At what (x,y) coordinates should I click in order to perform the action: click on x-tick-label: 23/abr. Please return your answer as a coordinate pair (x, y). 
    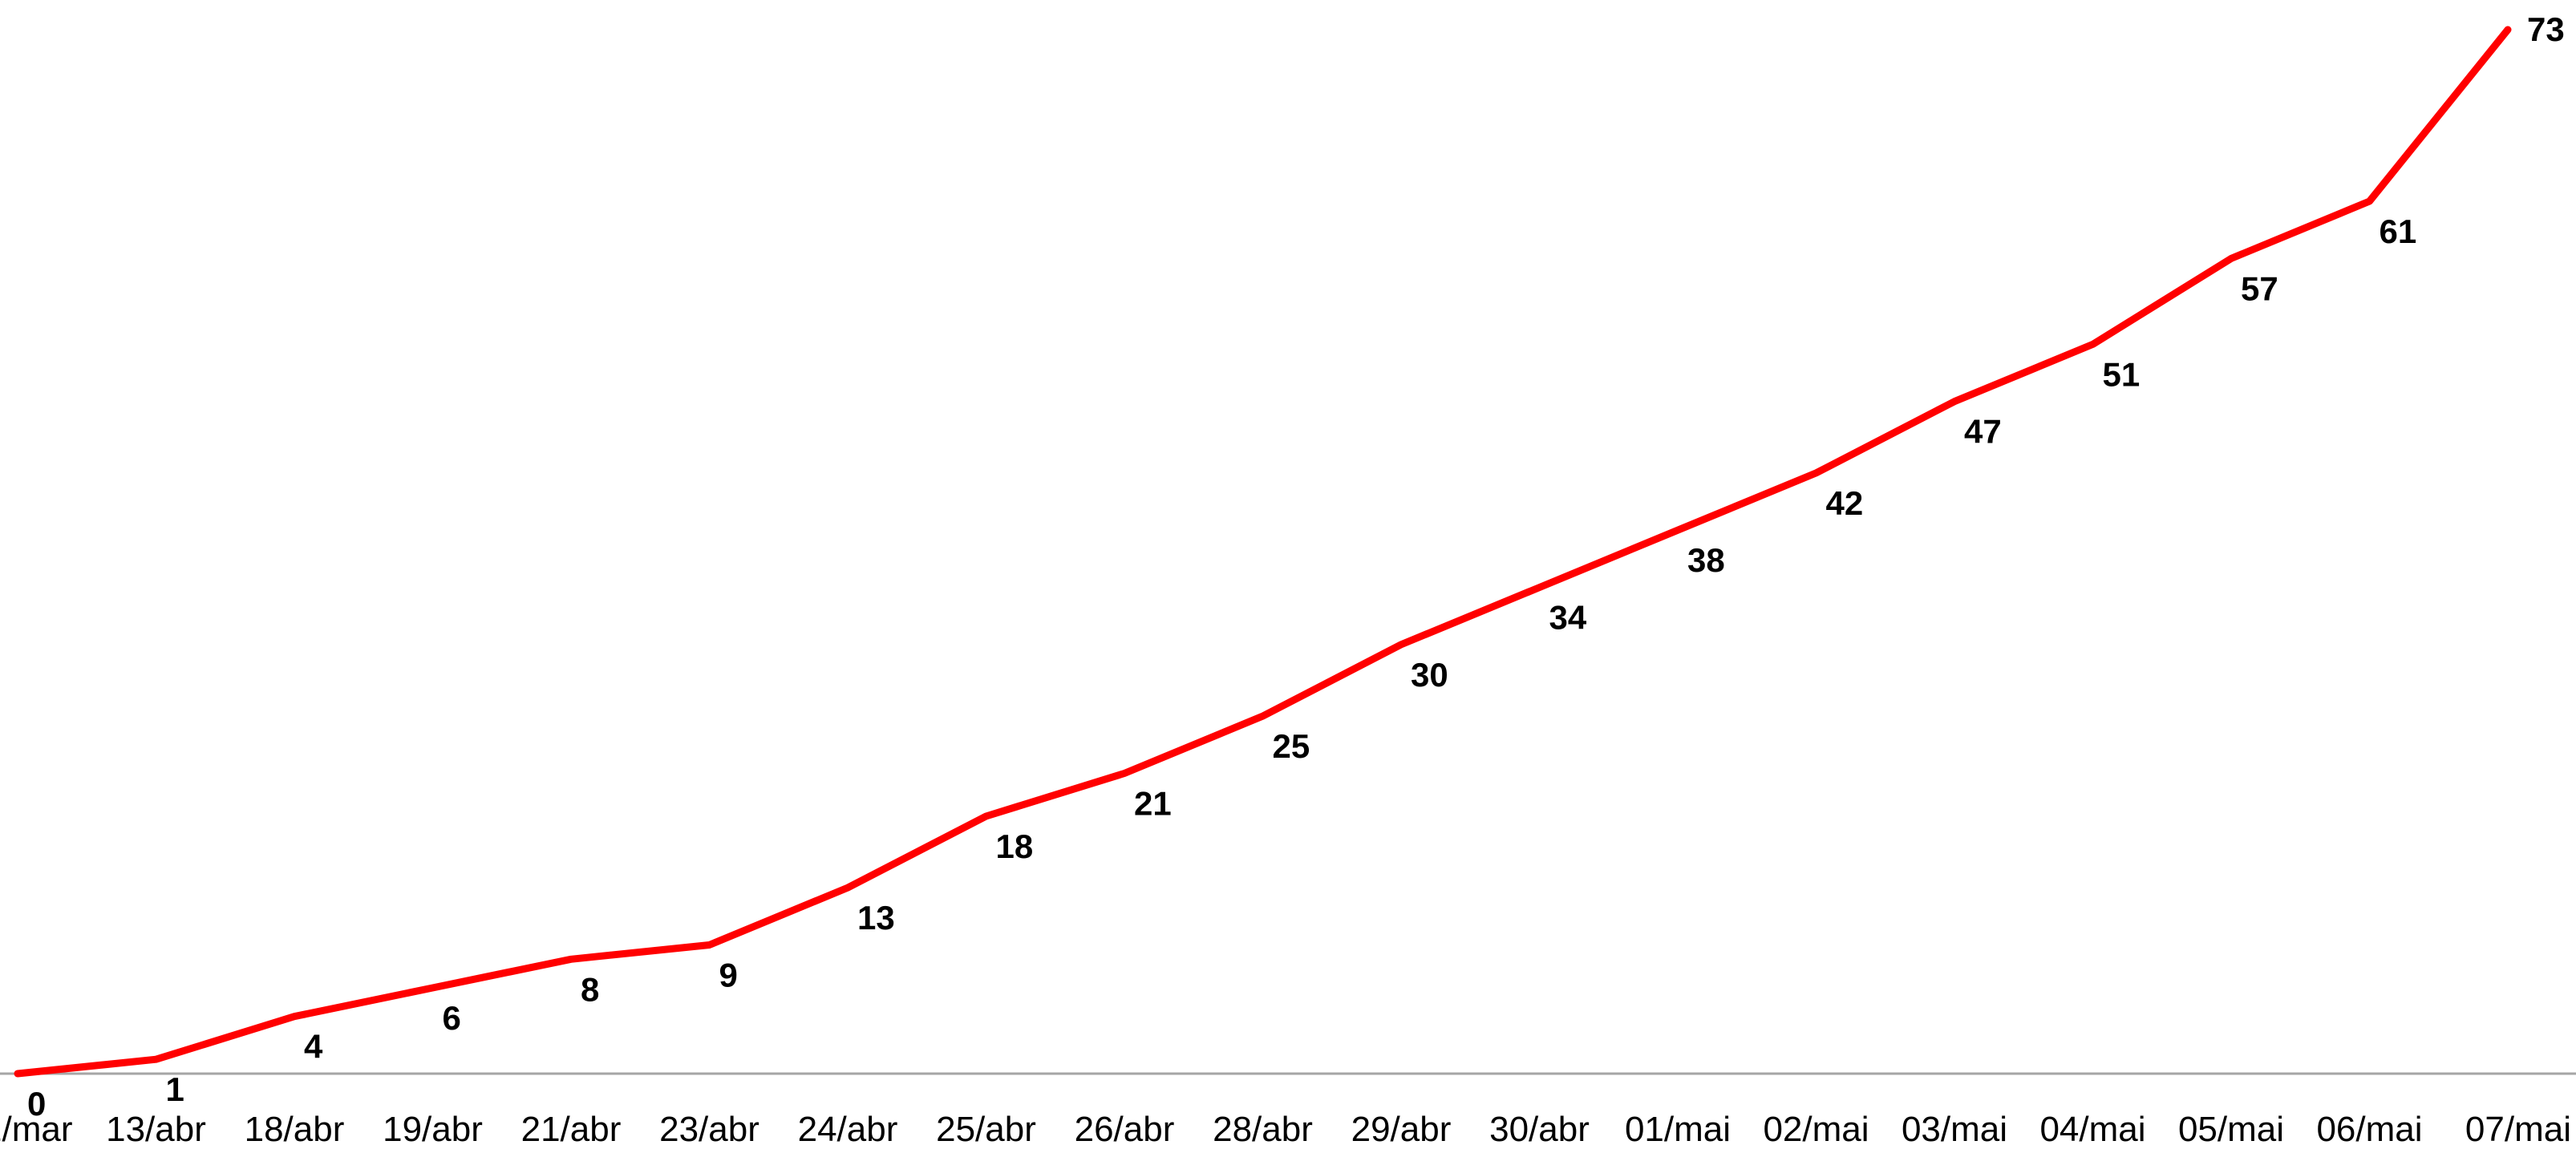
    Looking at the image, I should click on (709, 1130).